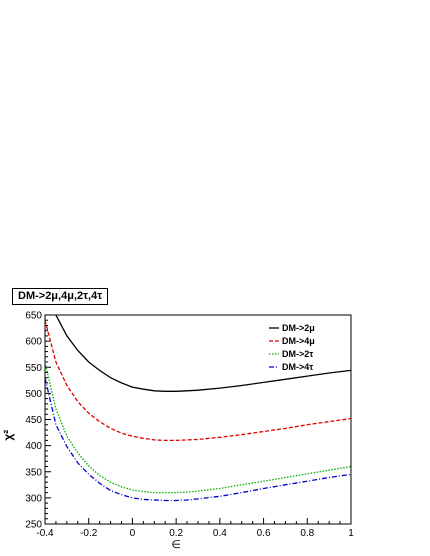 This screenshot has height=556, width=430. I want to click on x-tick-label: 0.4, so click(220, 533).